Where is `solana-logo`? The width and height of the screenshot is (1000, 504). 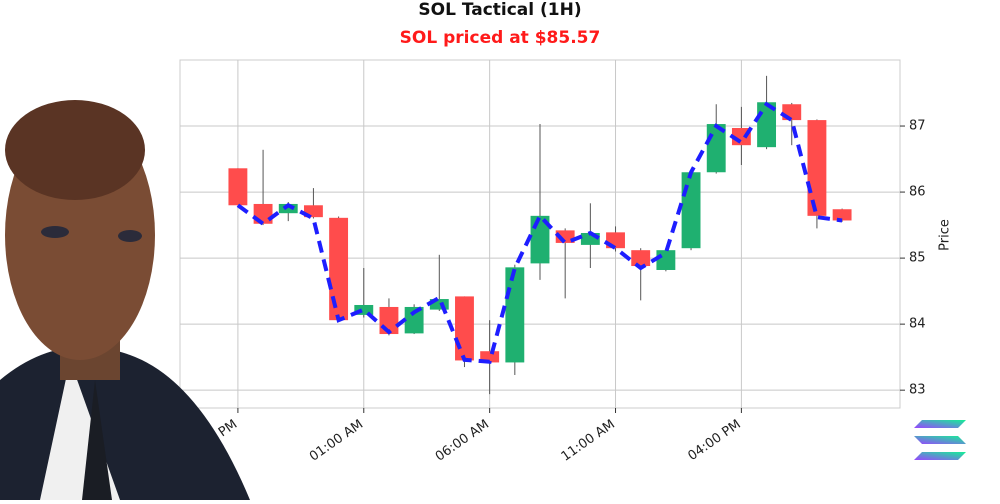 solana-logo is located at coordinates (940, 440).